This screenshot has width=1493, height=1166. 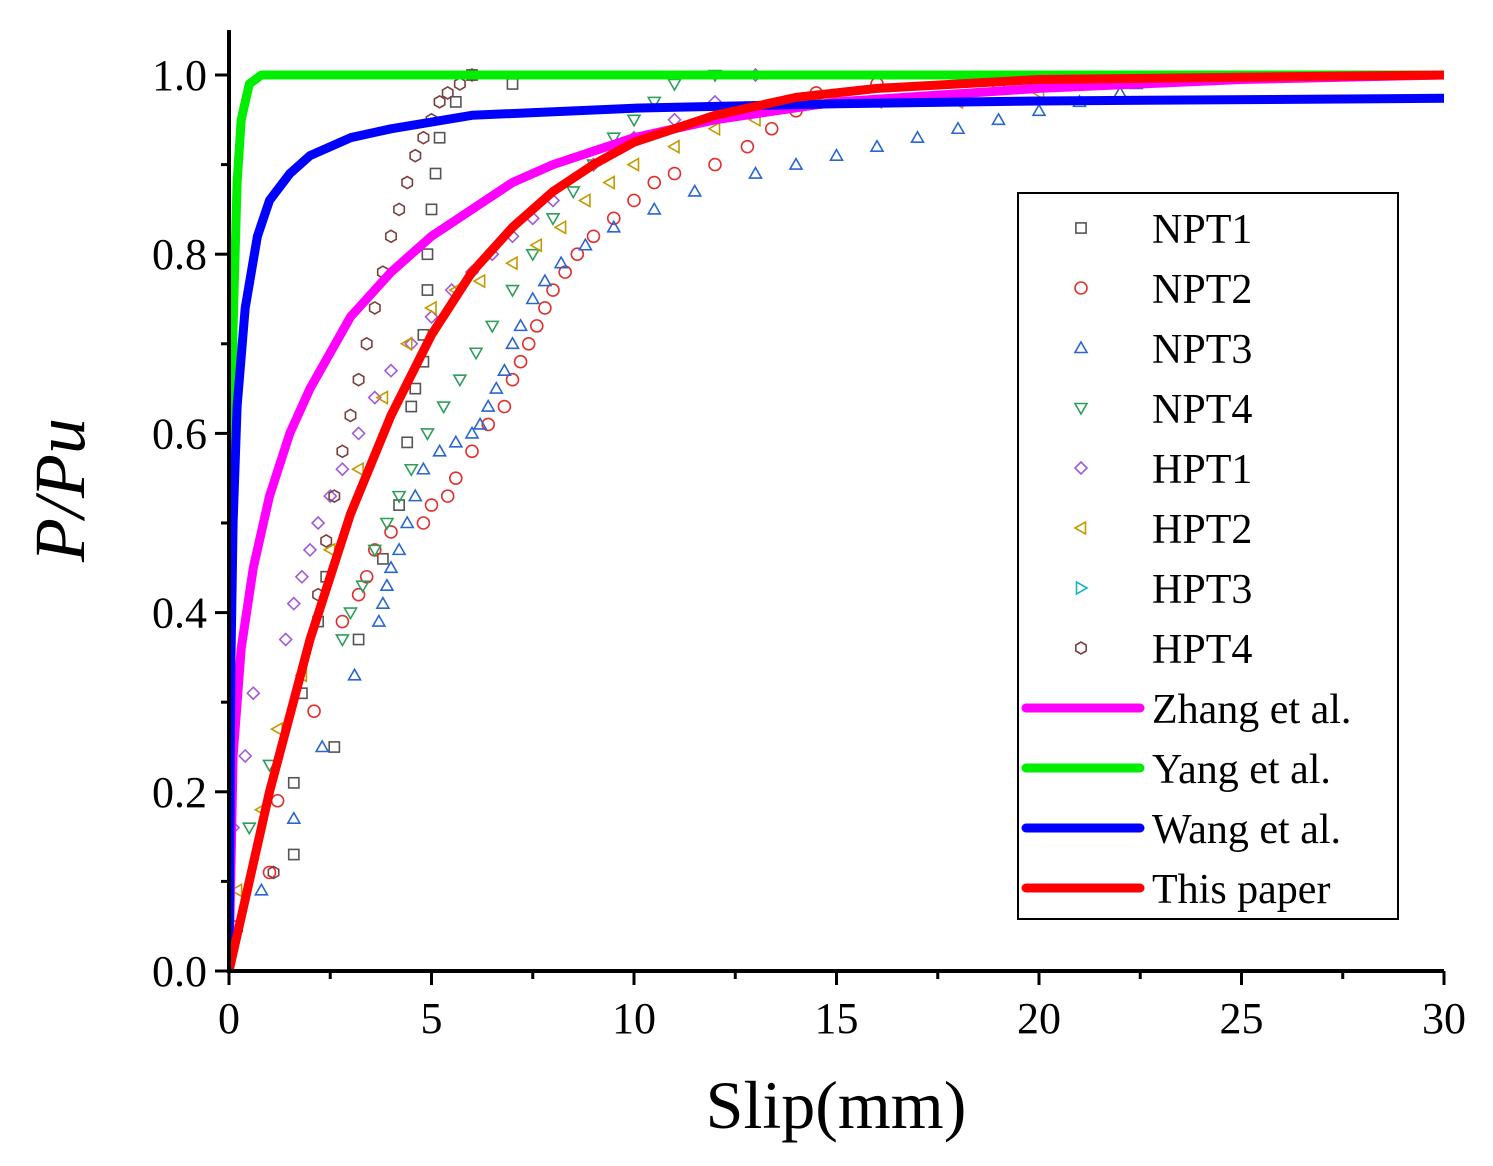 I want to click on legend-entry: NPT2, so click(x=1163, y=290).